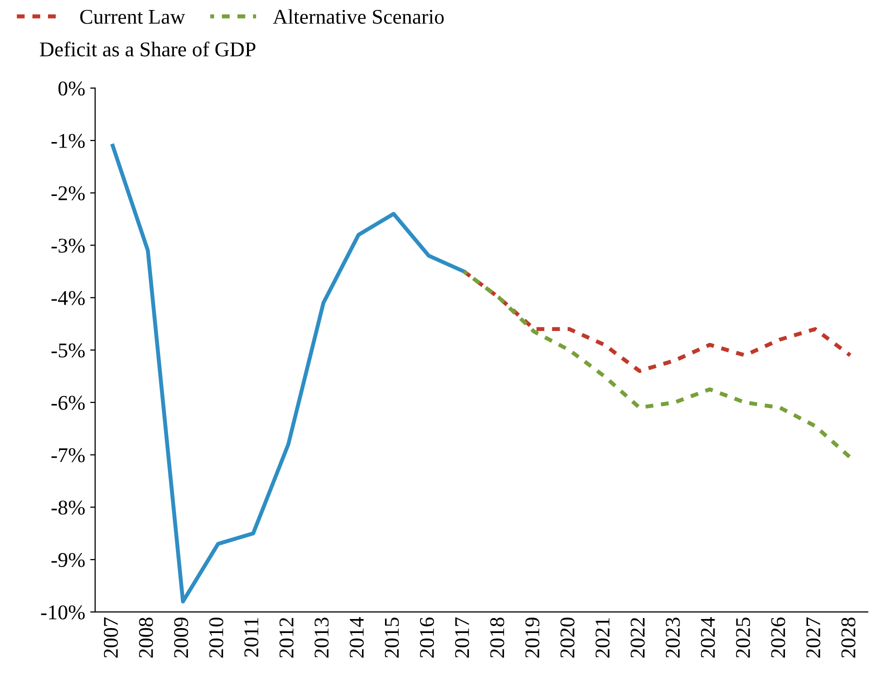  Describe the element at coordinates (358, 16) in the screenshot. I see `legend-label: Alternative Scenario` at that location.